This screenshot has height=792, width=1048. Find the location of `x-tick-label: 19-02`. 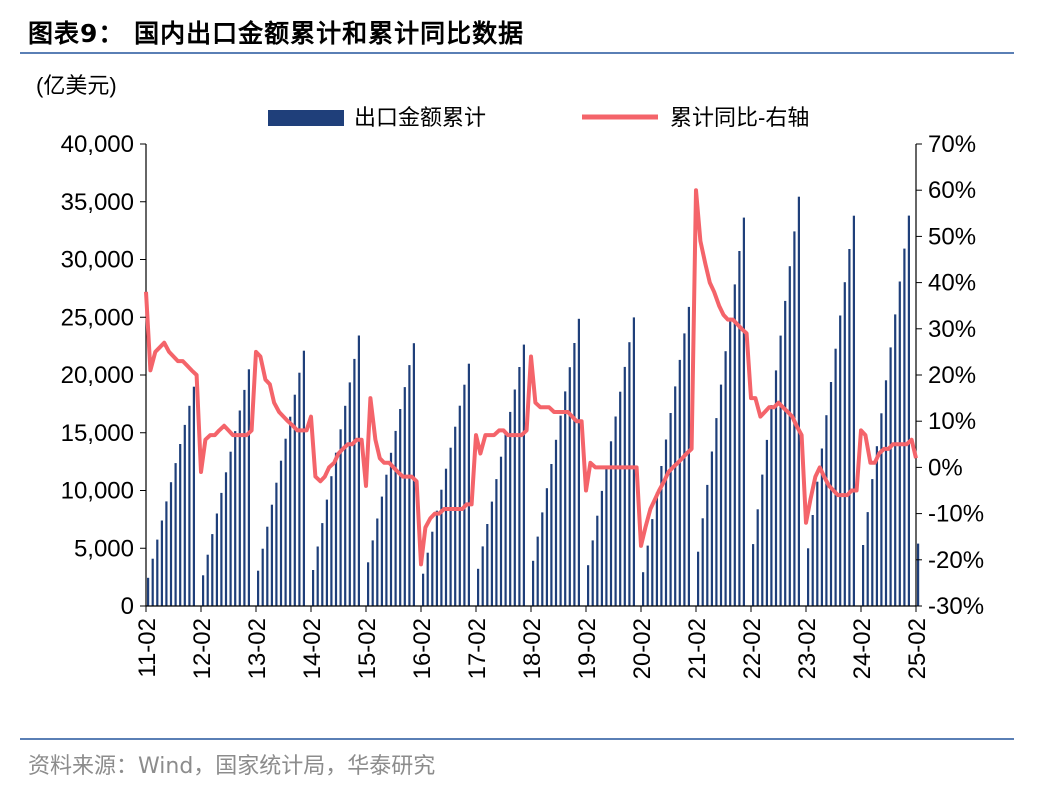

x-tick-label: 19-02 is located at coordinates (587, 648).